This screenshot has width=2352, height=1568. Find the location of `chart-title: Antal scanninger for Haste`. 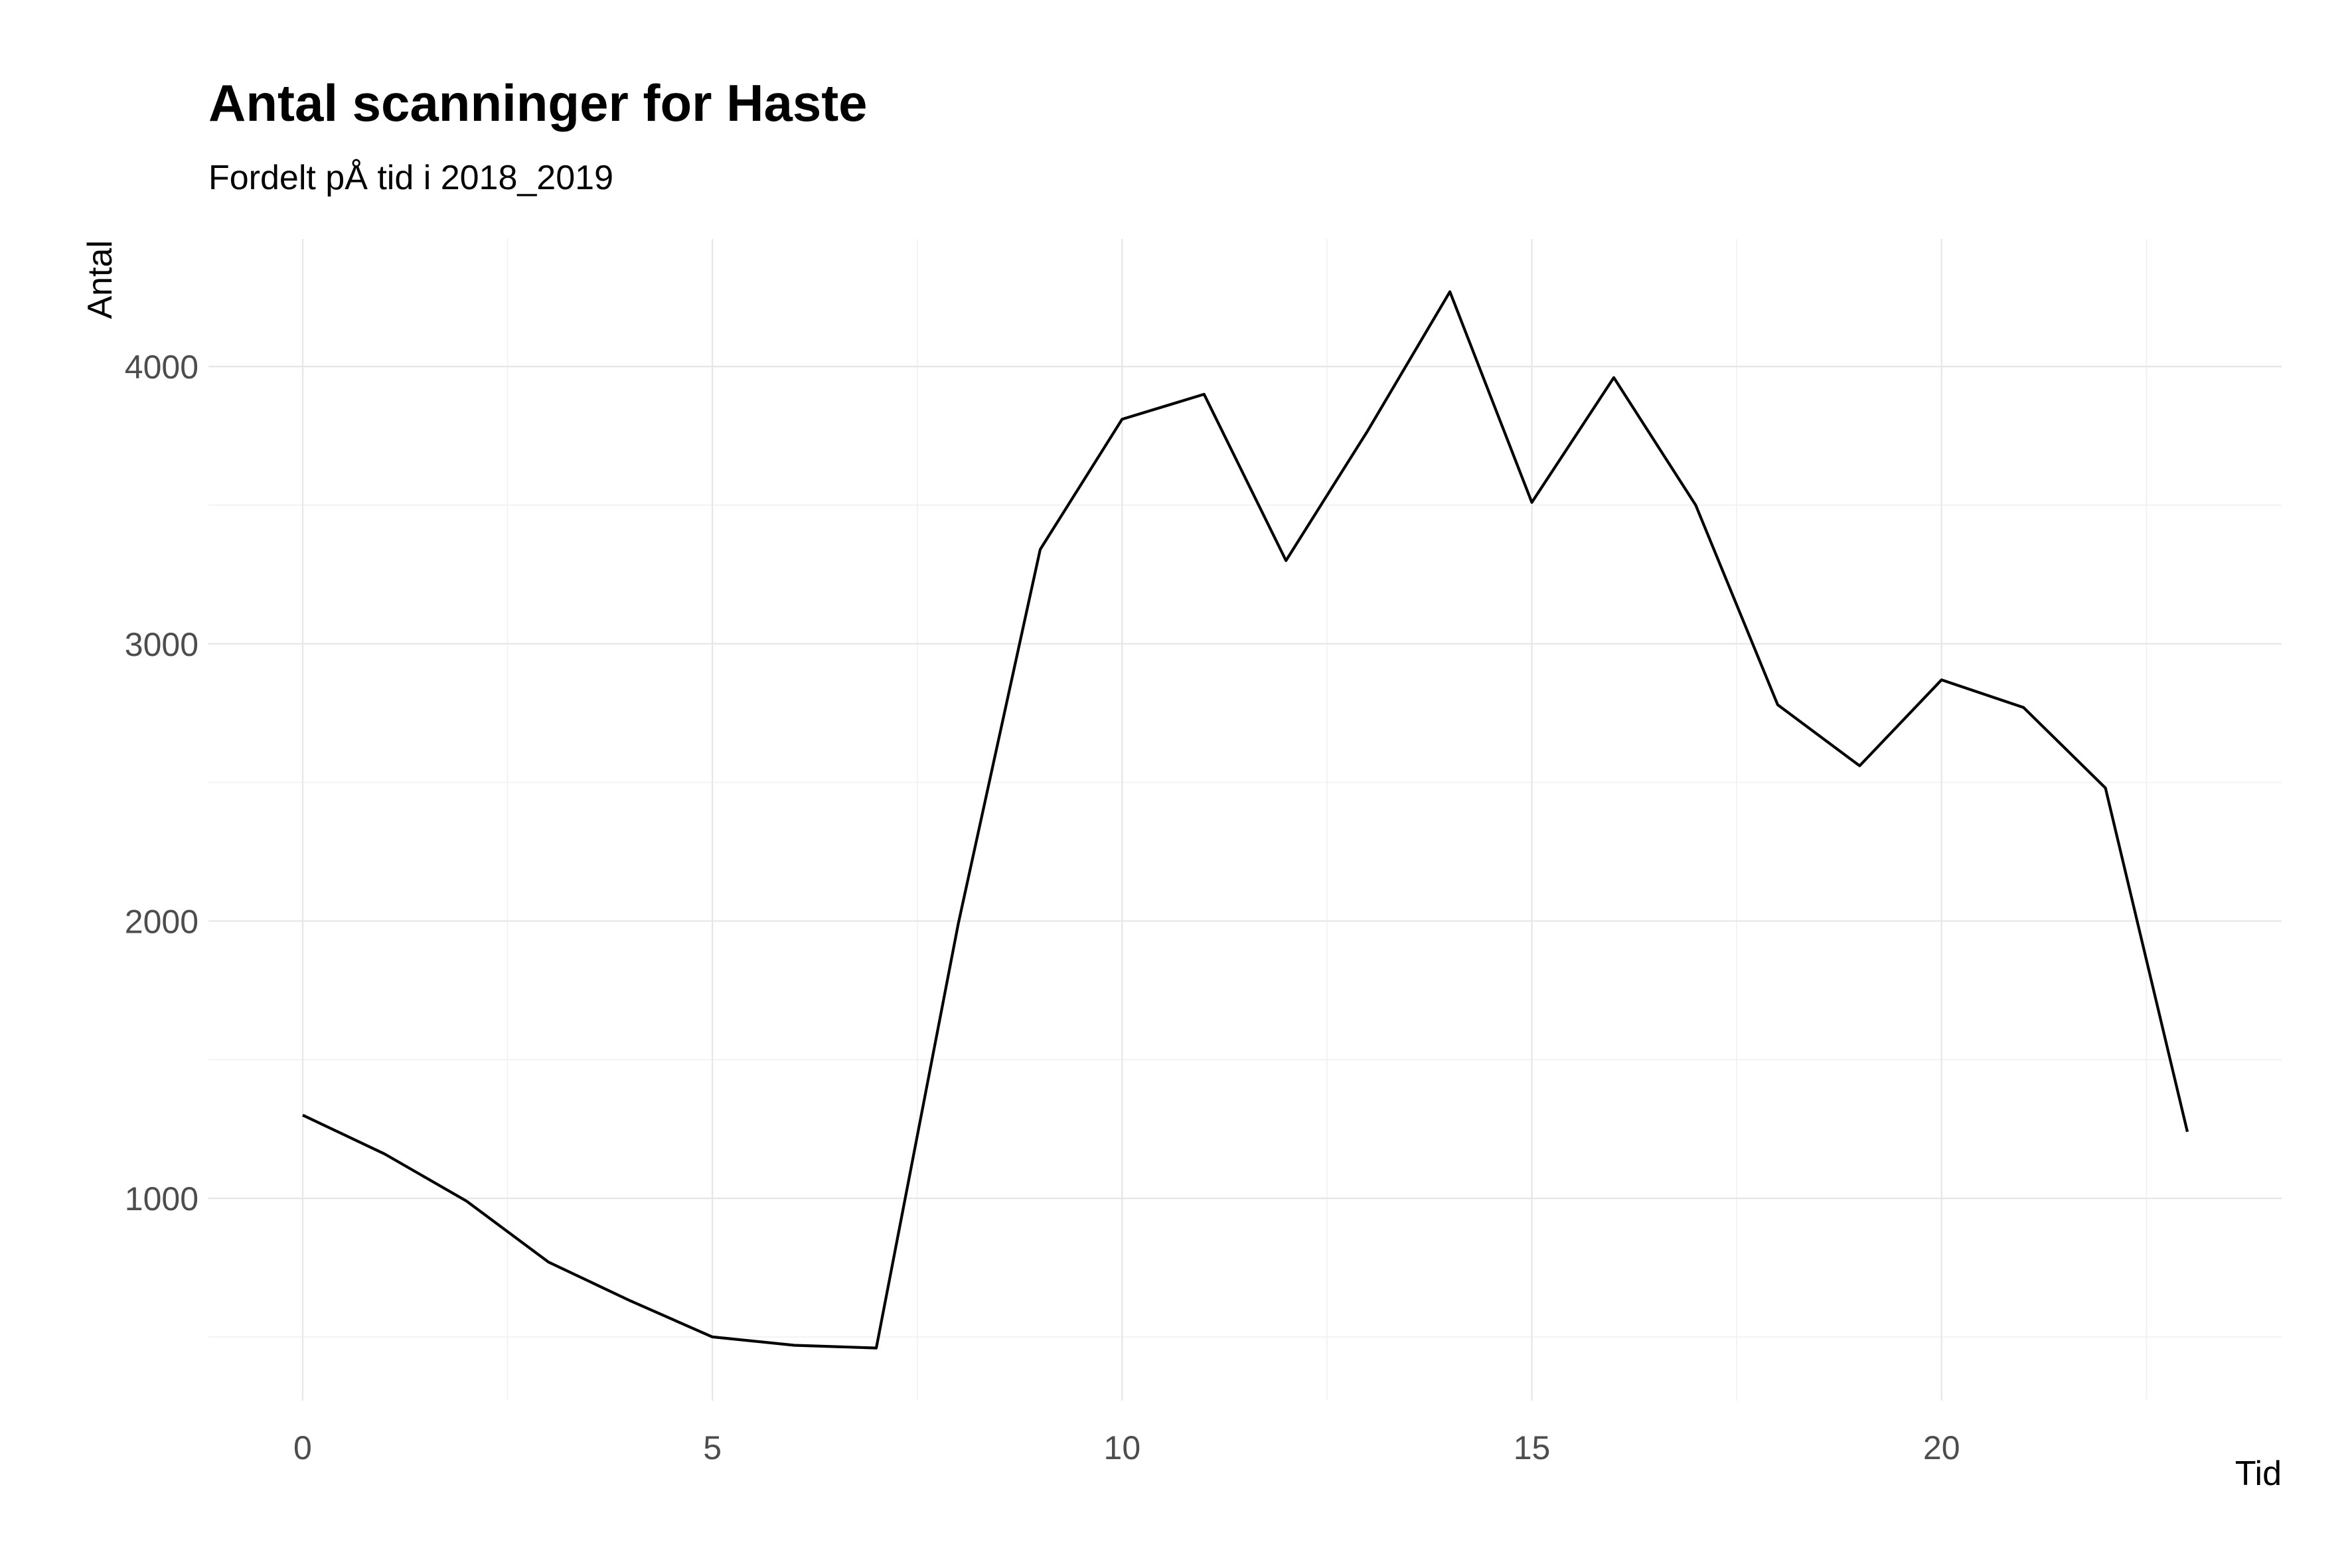

chart-title: Antal scanninger for Haste is located at coordinates (538, 103).